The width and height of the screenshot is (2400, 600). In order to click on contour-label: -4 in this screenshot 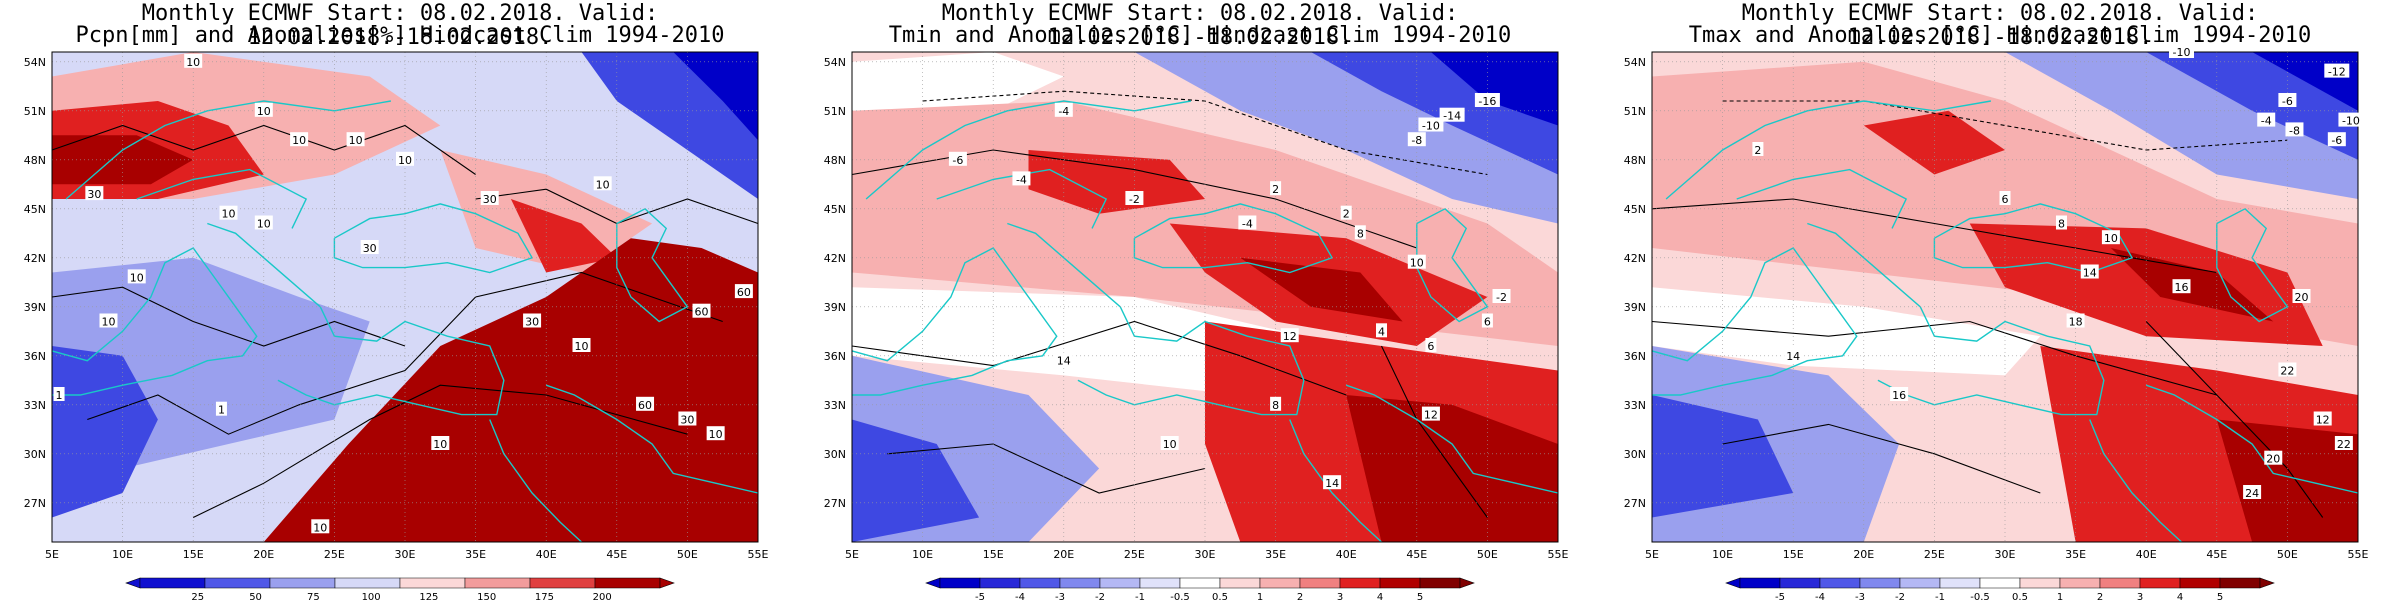, I will do `click(1063, 111)`.